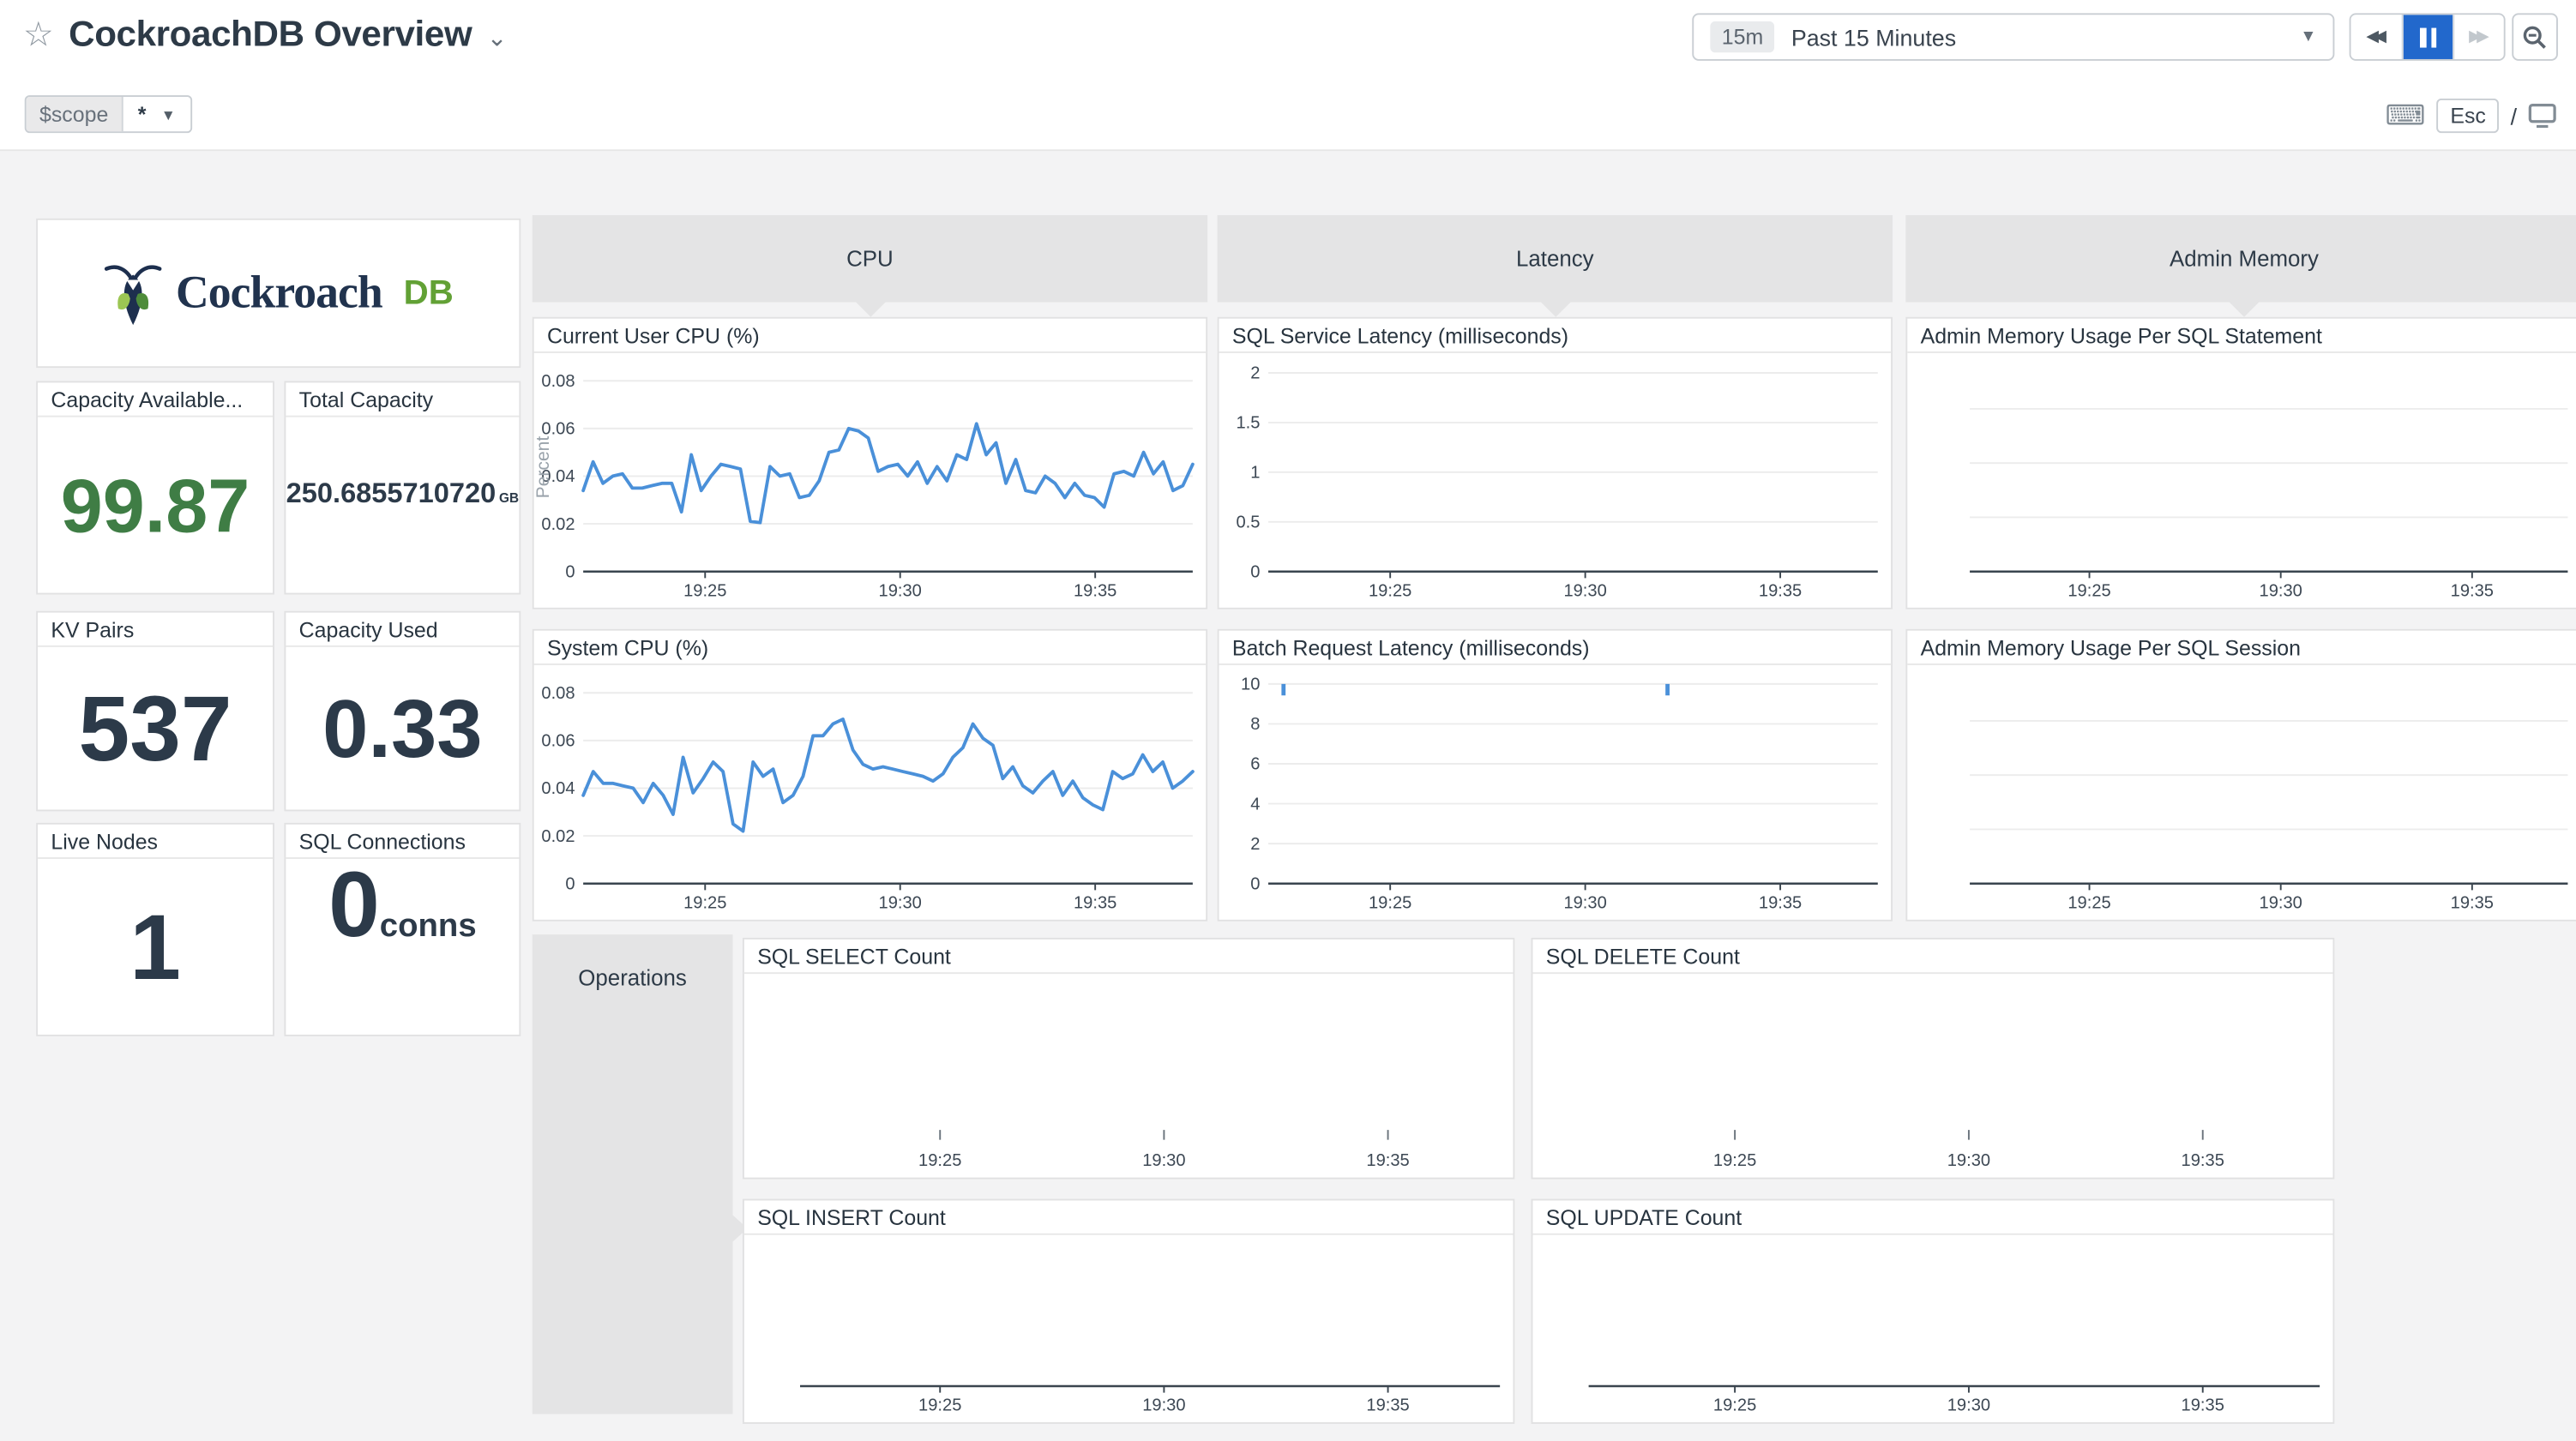 The height and width of the screenshot is (1441, 2576). What do you see at coordinates (2241, 336) in the screenshot?
I see `chart-title: Admin Memory Usage Per SQL Statement` at bounding box center [2241, 336].